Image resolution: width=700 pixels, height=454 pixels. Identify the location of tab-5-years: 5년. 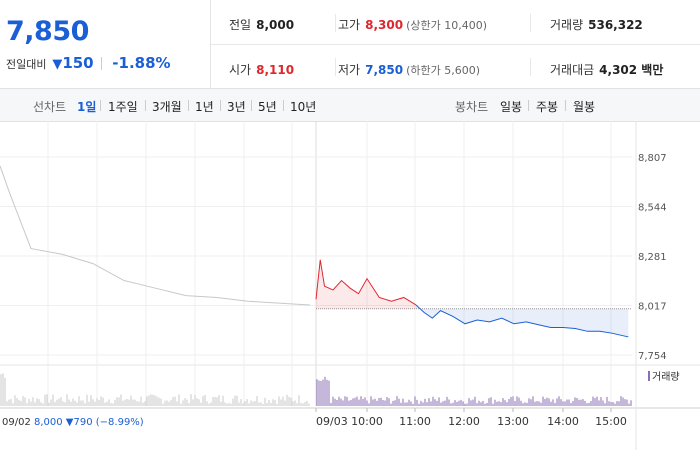
(267, 107).